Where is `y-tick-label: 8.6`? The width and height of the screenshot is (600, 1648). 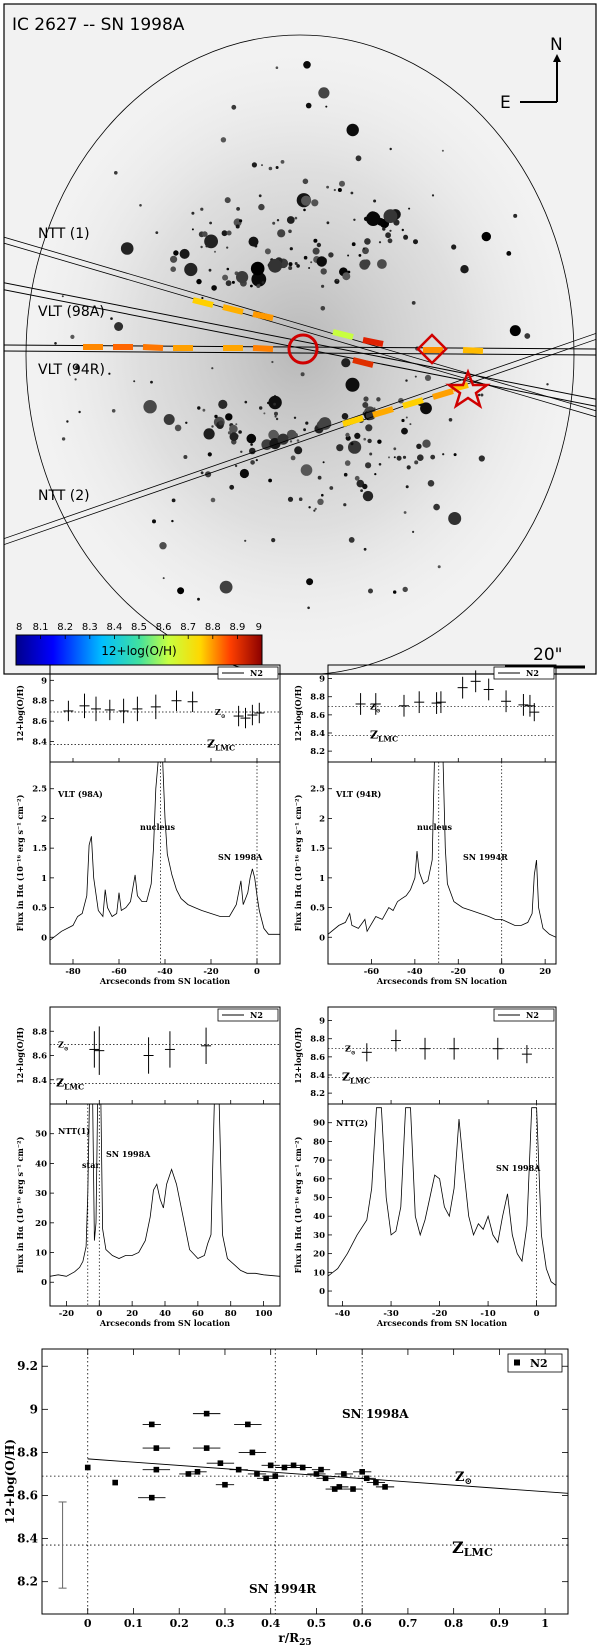
y-tick-label: 8.6 is located at coordinates (27, 1496).